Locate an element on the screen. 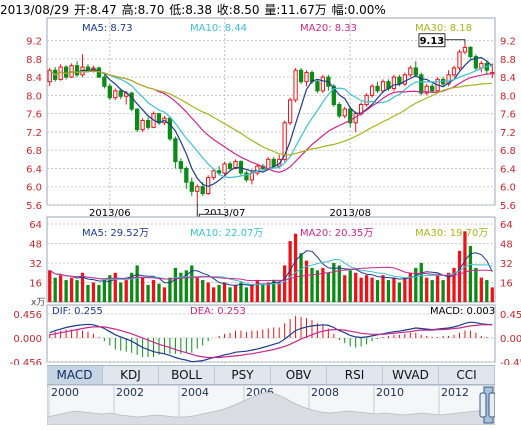 The width and height of the screenshot is (521, 430). quote-close: 收:8.50 is located at coordinates (238, 10).